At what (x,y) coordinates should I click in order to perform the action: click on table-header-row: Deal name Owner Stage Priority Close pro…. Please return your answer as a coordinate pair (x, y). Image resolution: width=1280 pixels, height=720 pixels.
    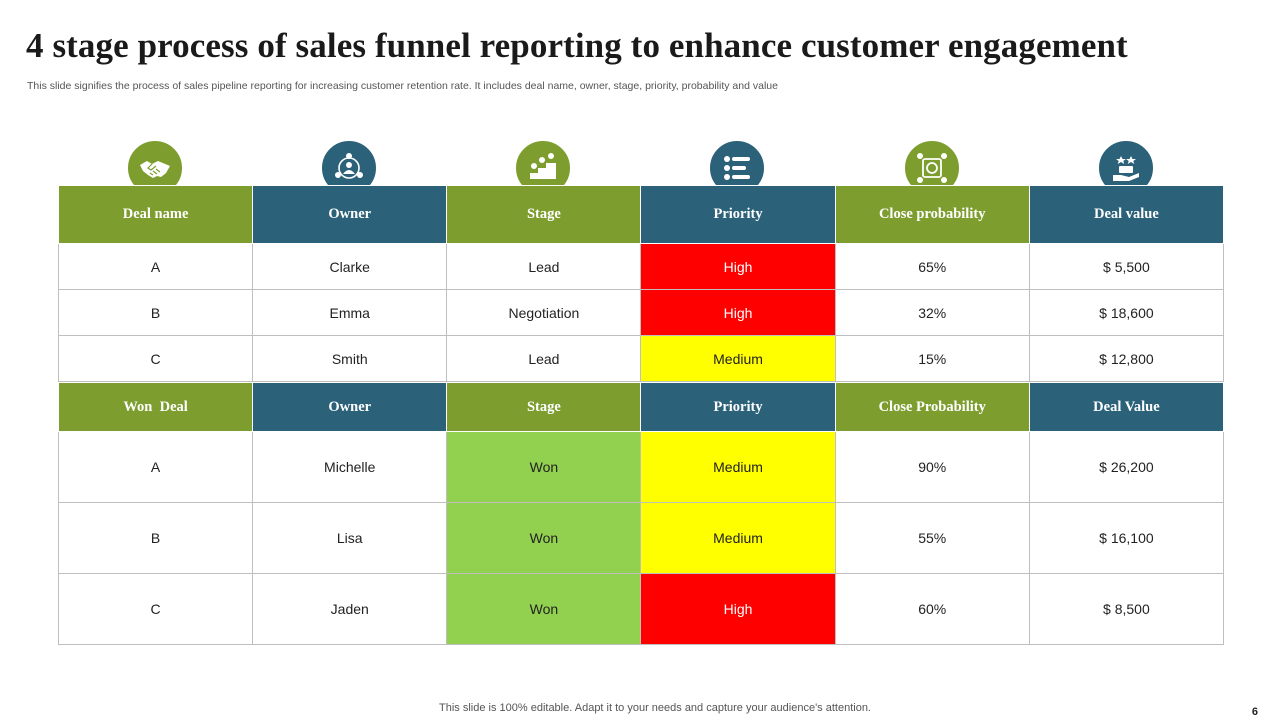
    Looking at the image, I should click on (641, 214).